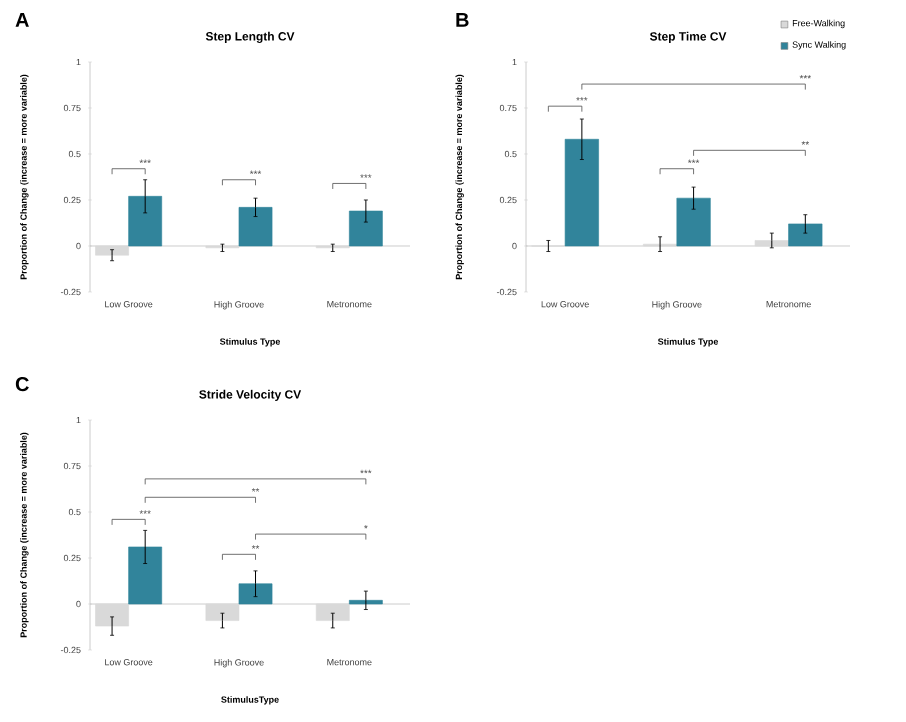  Describe the element at coordinates (462, 20) in the screenshot. I see `text: B` at that location.